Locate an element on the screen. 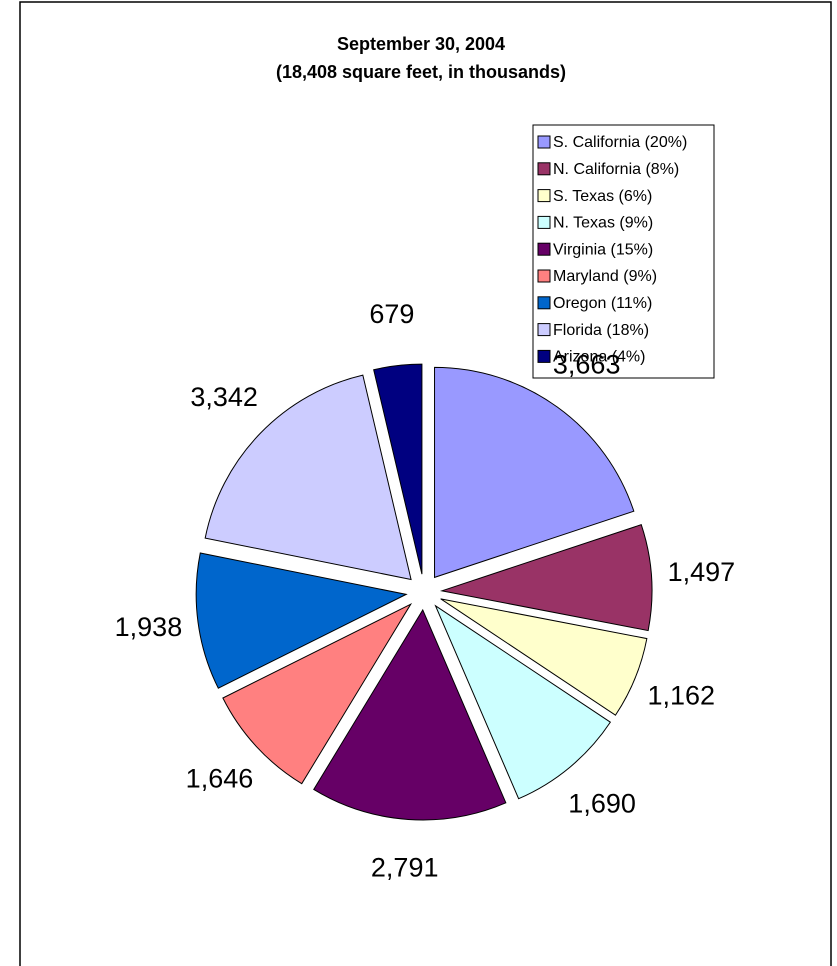 The width and height of the screenshot is (837, 966). legend-label: N. Texas (9%) is located at coordinates (603, 223).